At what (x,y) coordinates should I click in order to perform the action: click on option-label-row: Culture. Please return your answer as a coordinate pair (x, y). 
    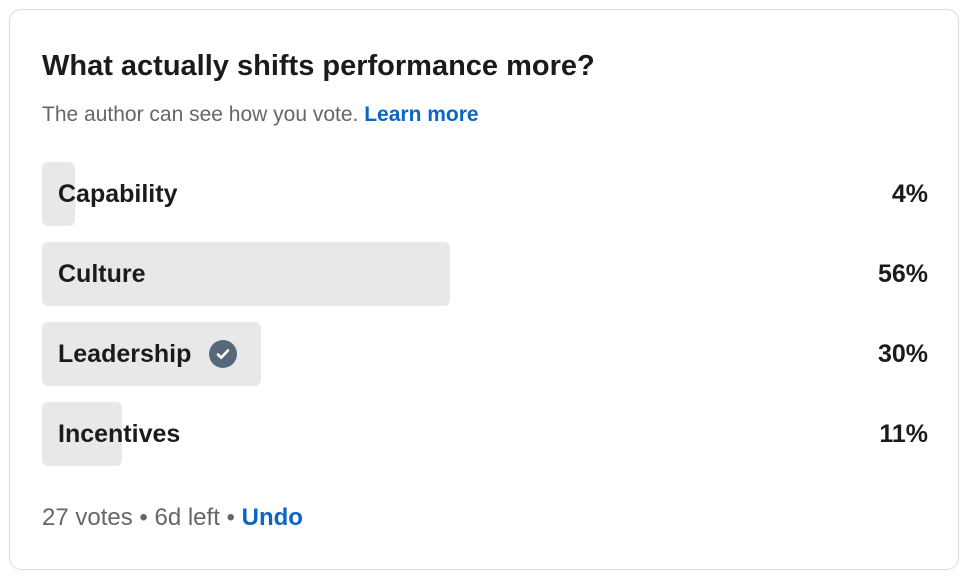
    Looking at the image, I should click on (102, 274).